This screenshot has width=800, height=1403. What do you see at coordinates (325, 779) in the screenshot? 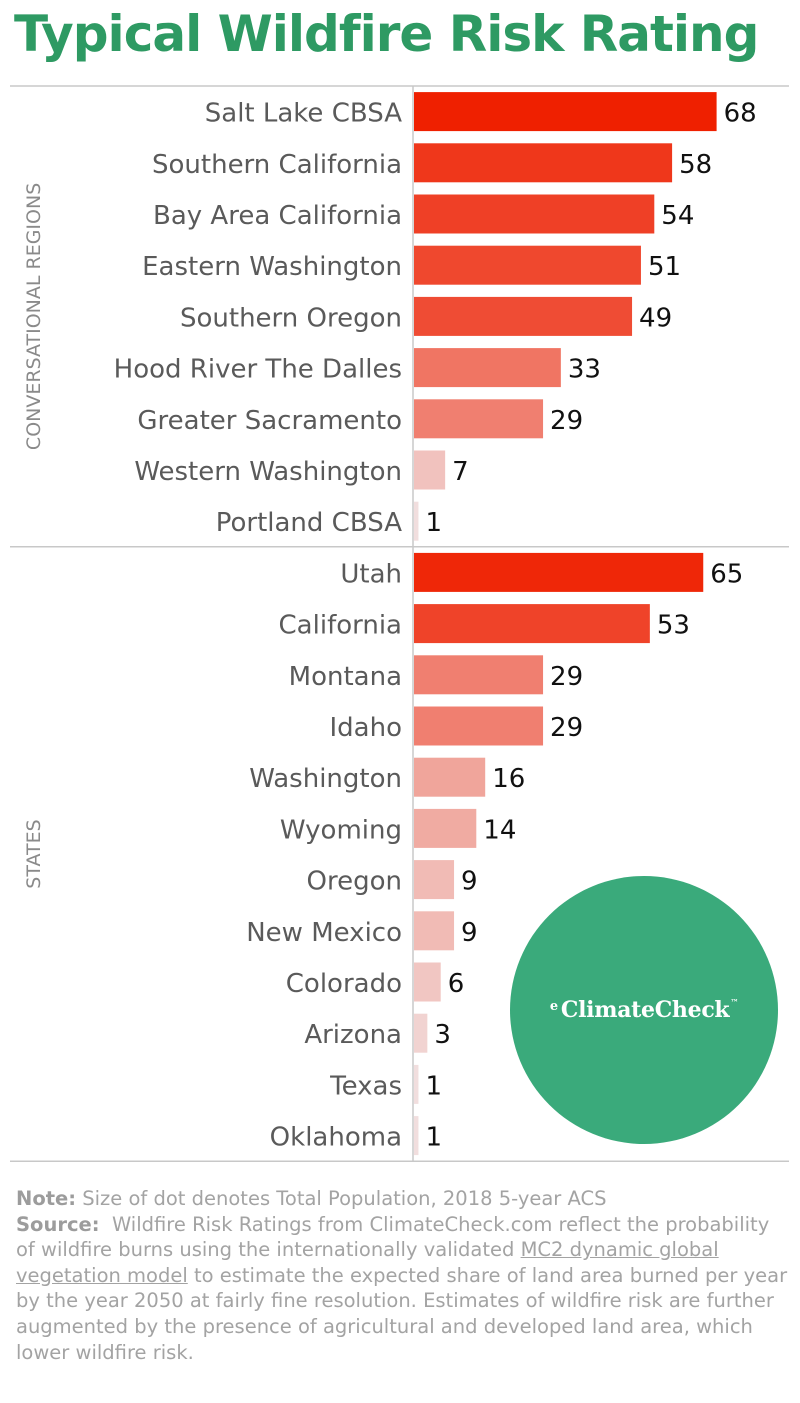
I see `category-label-washington: Washington` at bounding box center [325, 779].